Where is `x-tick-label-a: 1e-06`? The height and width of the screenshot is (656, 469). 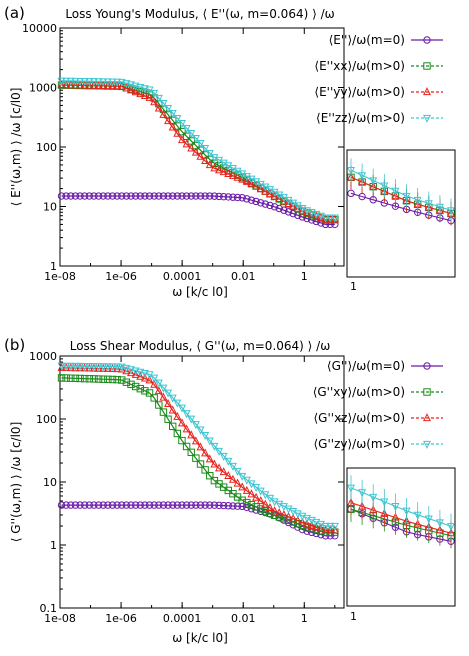
x-tick-label-a: 1e-06 is located at coordinates (121, 276).